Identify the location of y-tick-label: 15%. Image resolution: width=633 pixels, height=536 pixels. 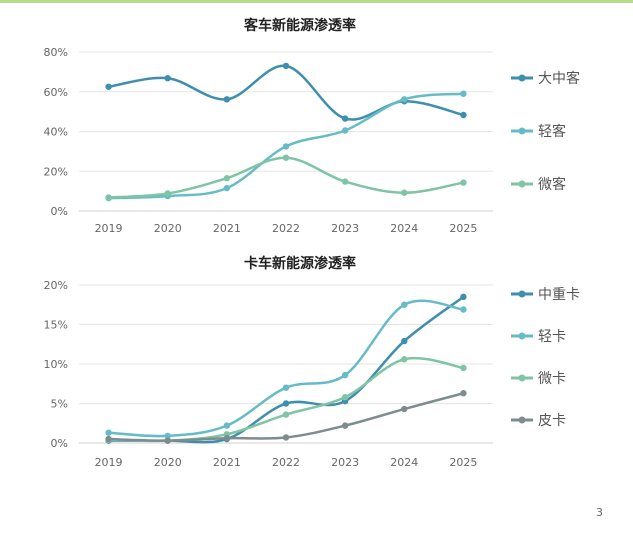
(56, 325).